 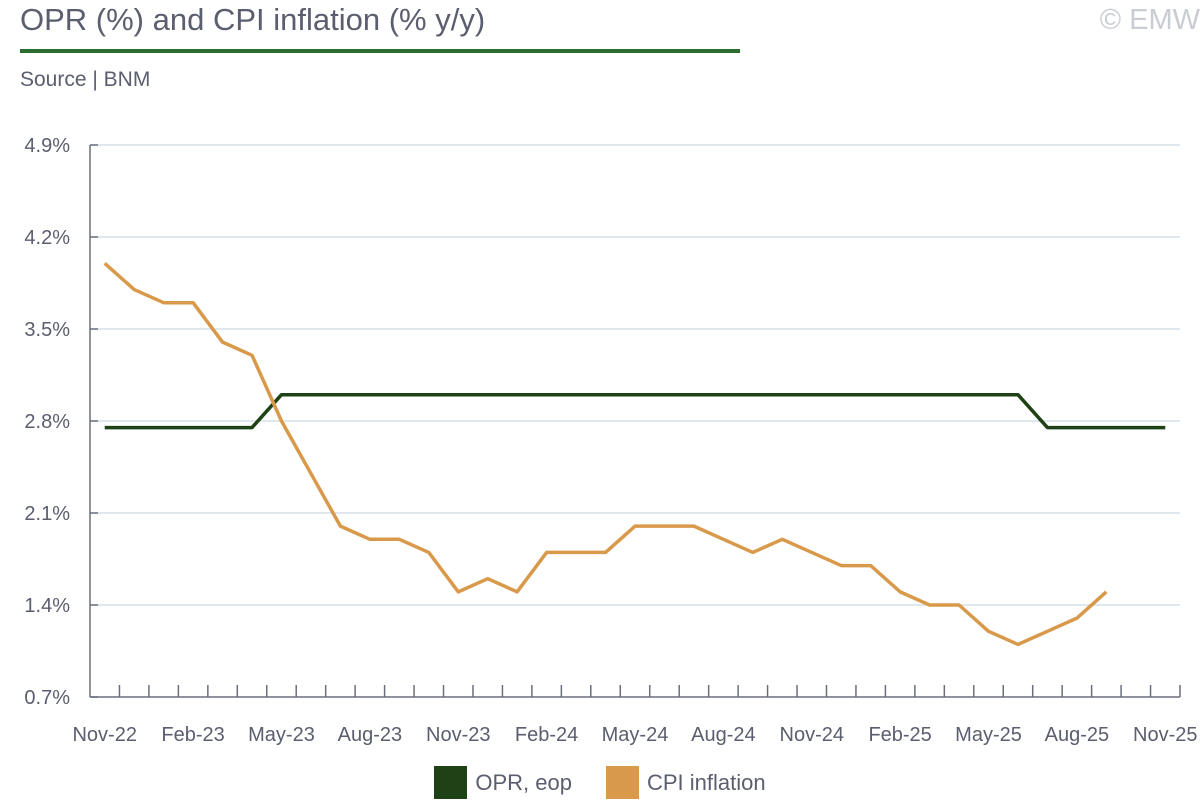 What do you see at coordinates (600, 782) in the screenshot?
I see `legend: OPR, eop CPI inflation` at bounding box center [600, 782].